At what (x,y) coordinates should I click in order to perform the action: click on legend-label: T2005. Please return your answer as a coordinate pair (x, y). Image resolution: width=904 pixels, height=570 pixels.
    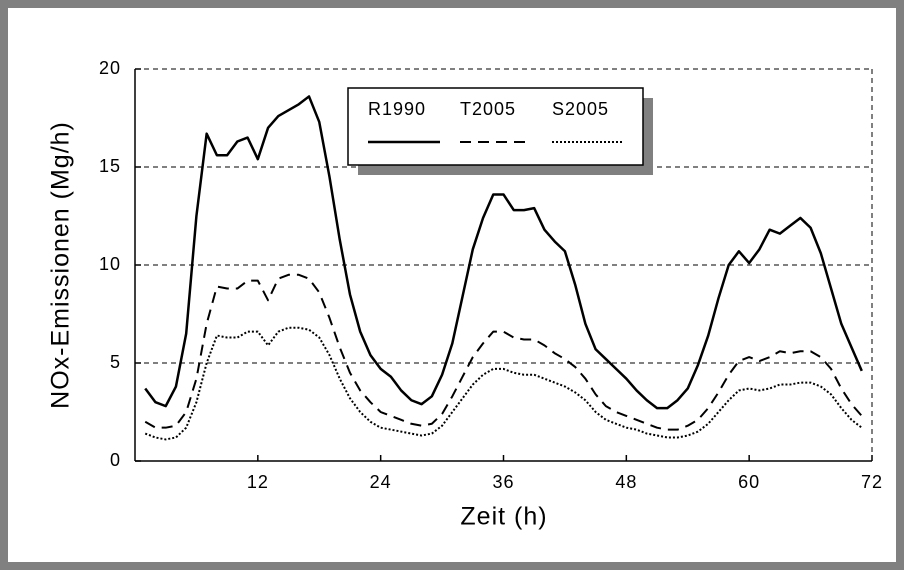
    Looking at the image, I should click on (488, 109).